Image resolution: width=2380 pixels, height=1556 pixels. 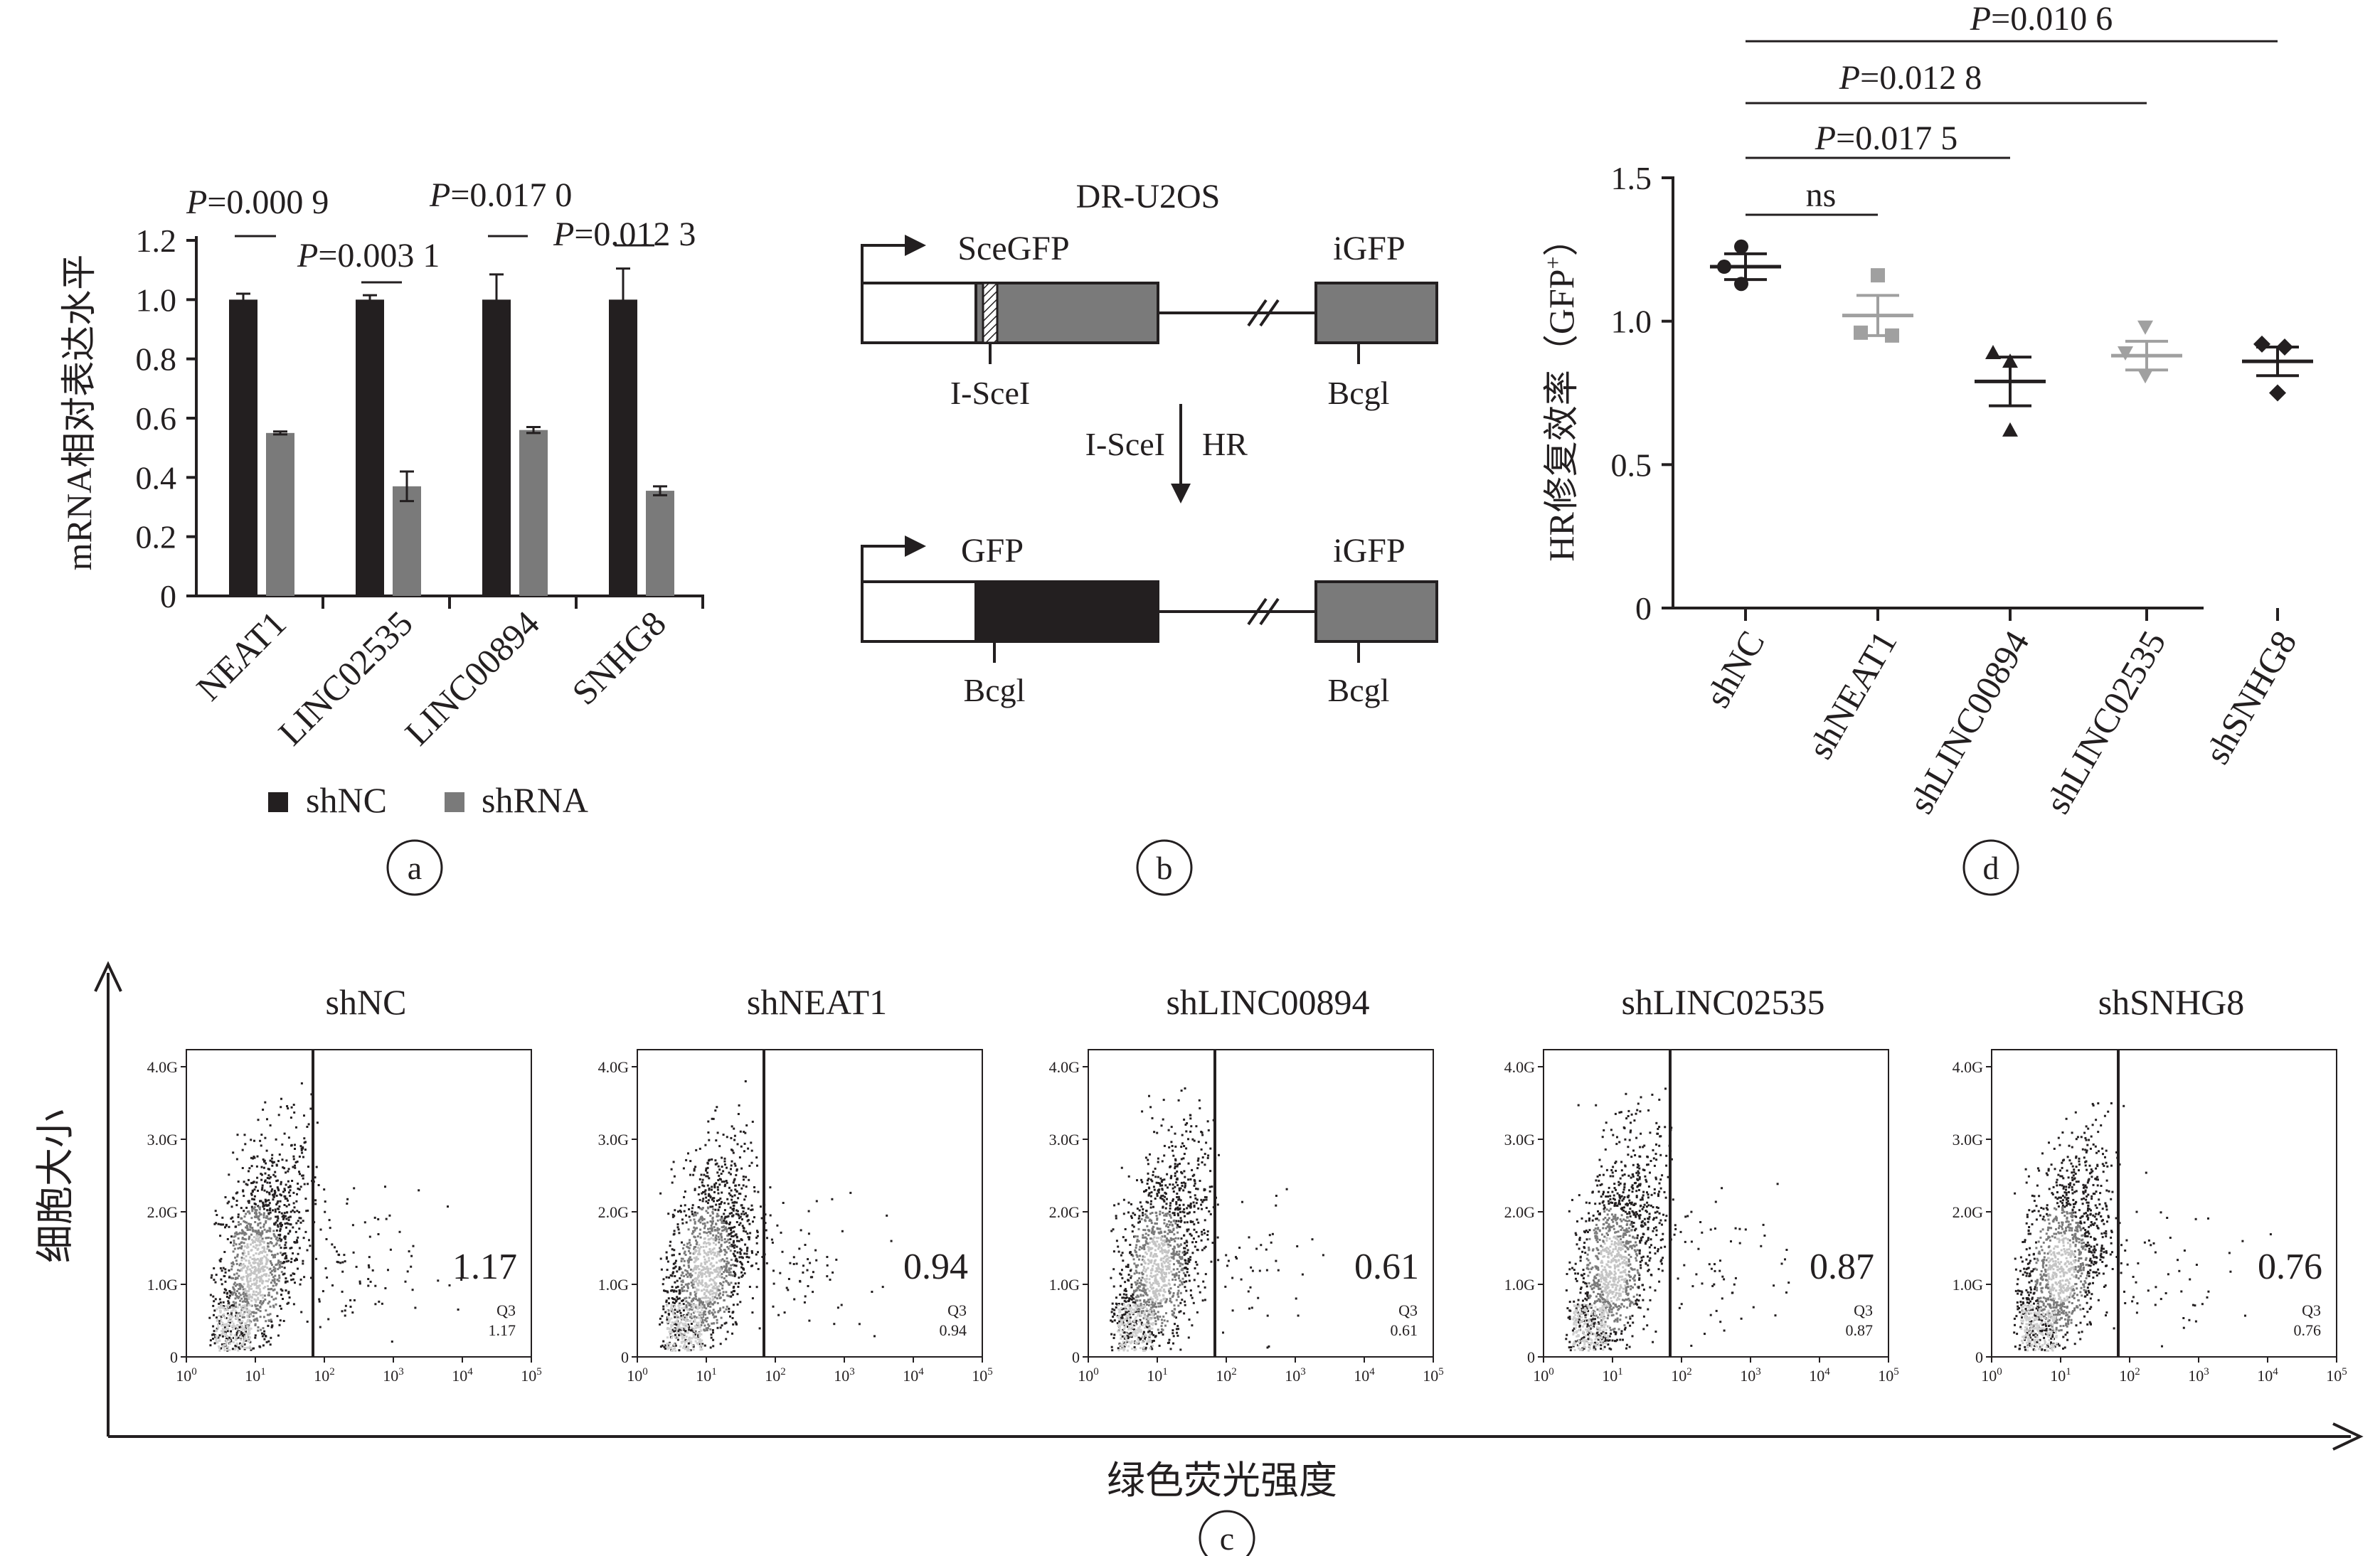 What do you see at coordinates (428, 800) in the screenshot?
I see `a-legend: shNC shRNA` at bounding box center [428, 800].